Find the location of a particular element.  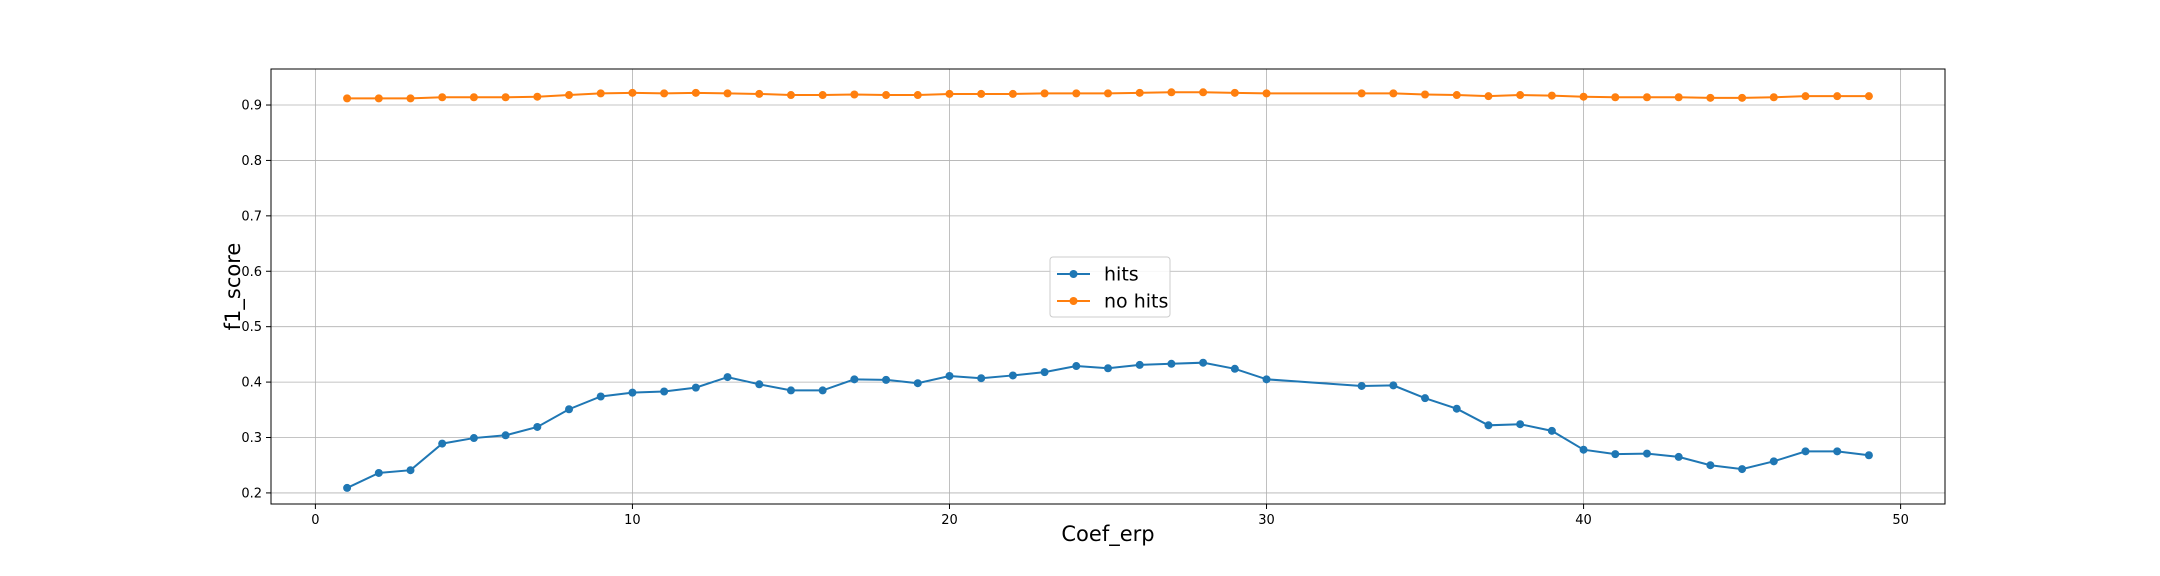

y-axis-label: f1_score is located at coordinates (233, 287).